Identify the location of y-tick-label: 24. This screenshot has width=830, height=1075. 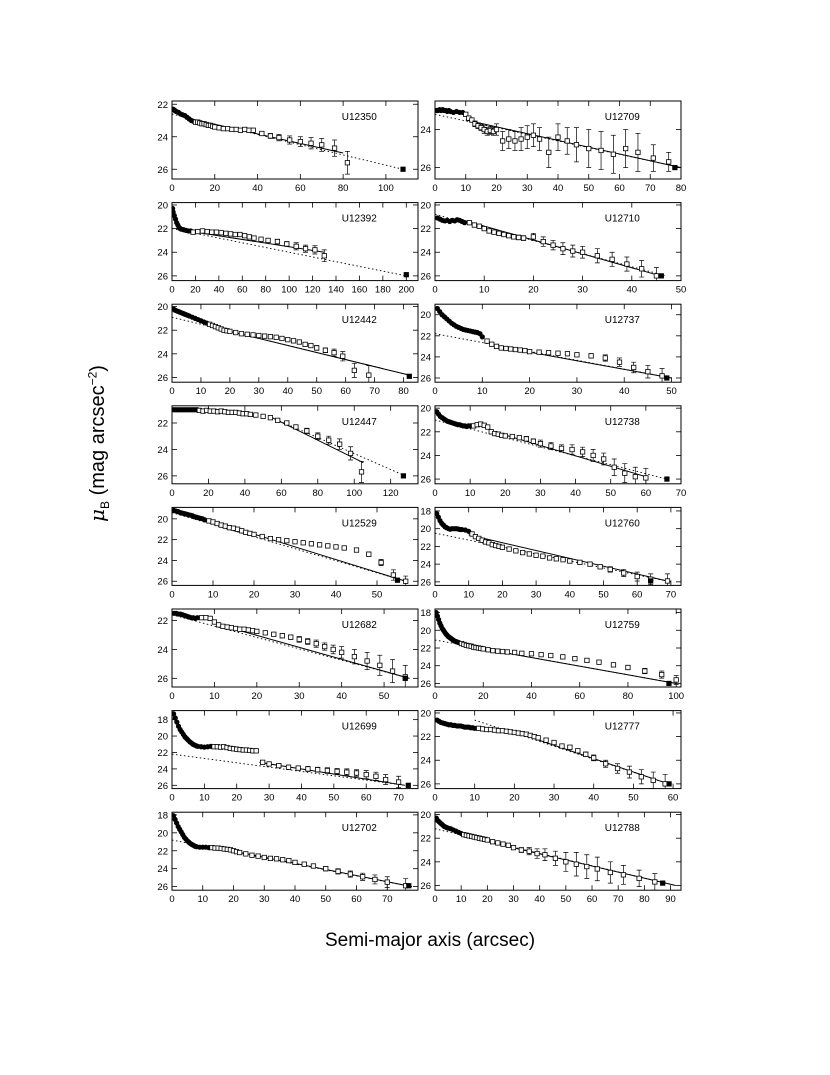
(425, 565).